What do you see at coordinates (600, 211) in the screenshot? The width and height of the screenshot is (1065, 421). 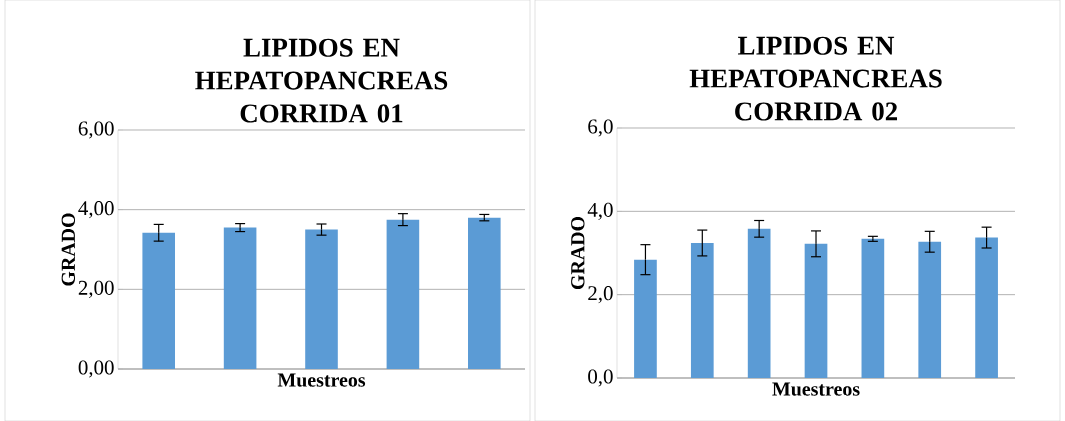 I see `y-tick-label: 4,0` at bounding box center [600, 211].